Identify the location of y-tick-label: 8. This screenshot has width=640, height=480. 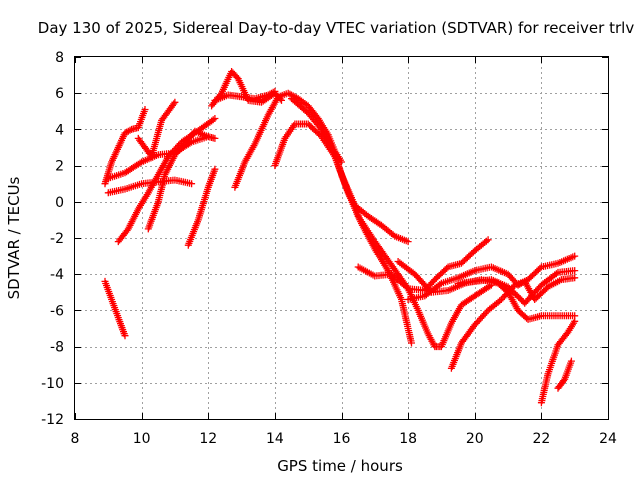
(59, 58).